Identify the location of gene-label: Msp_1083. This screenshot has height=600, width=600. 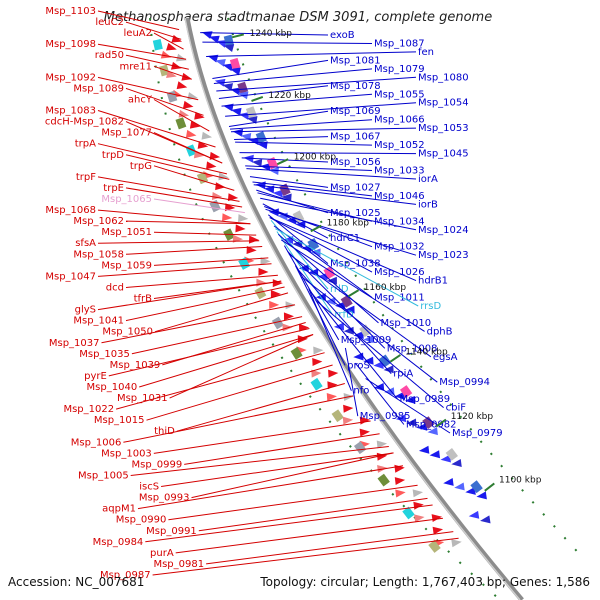
(70, 111).